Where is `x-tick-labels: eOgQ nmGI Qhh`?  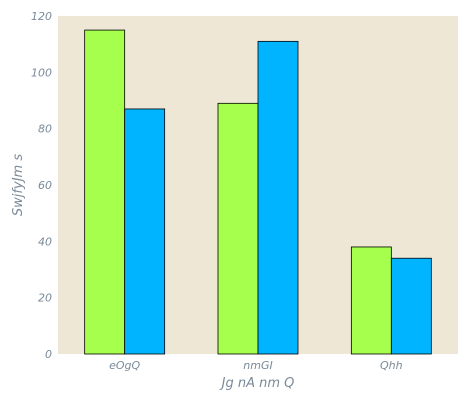
x-tick-labels: eOgQ nmGI Qhh is located at coordinates (256, 365).